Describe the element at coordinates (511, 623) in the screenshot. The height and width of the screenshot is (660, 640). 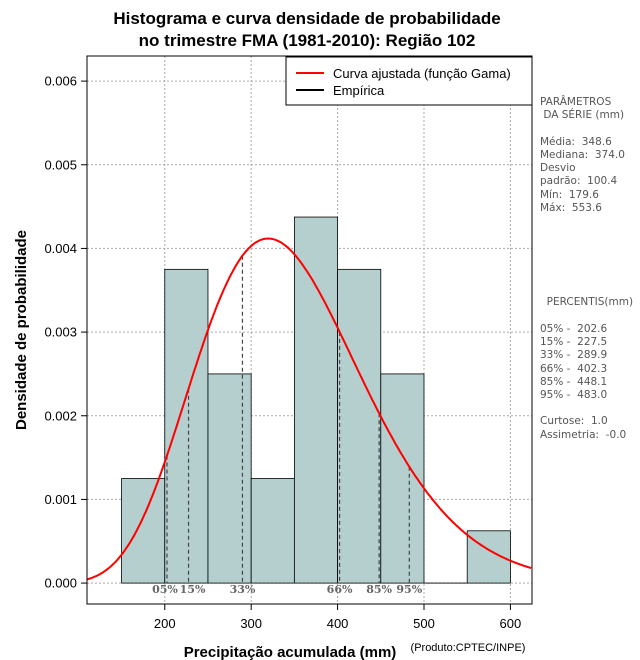
I see `x-tick-label: 600` at that location.